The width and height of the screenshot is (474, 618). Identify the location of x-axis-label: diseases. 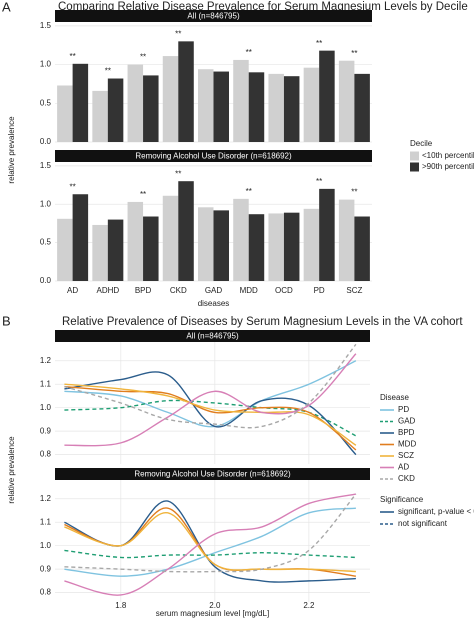
(214, 303).